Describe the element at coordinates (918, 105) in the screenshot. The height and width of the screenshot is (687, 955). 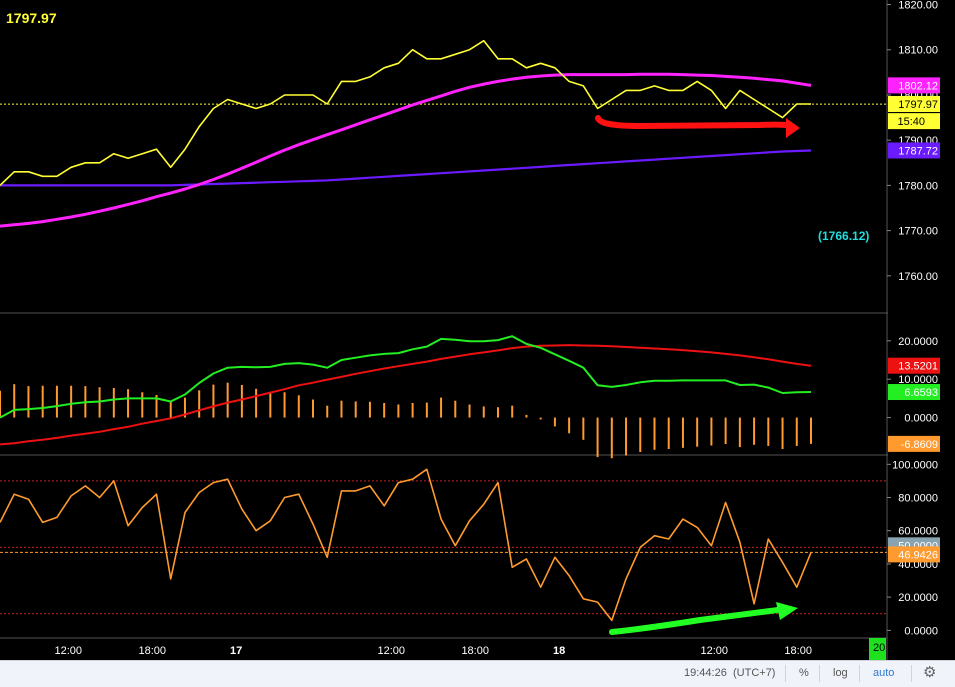
I see `price-value-tag: 1797.97` at that location.